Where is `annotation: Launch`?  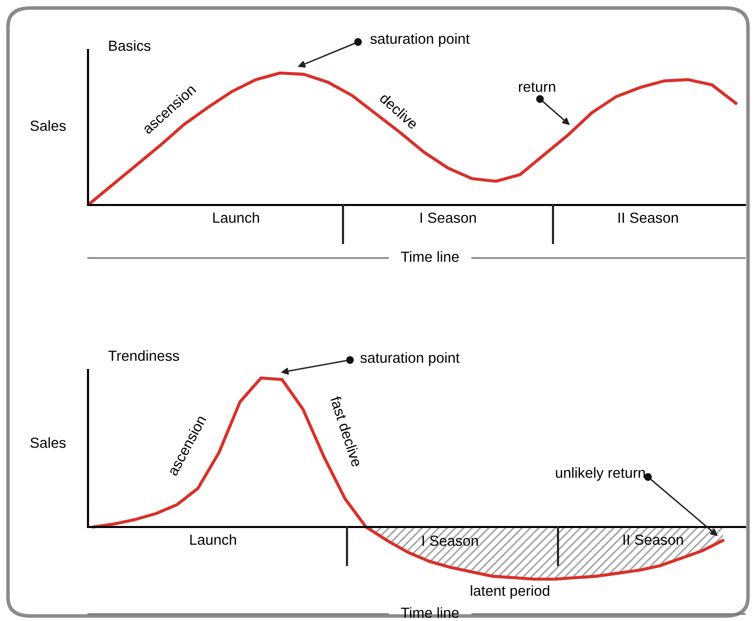
annotation: Launch is located at coordinates (213, 539).